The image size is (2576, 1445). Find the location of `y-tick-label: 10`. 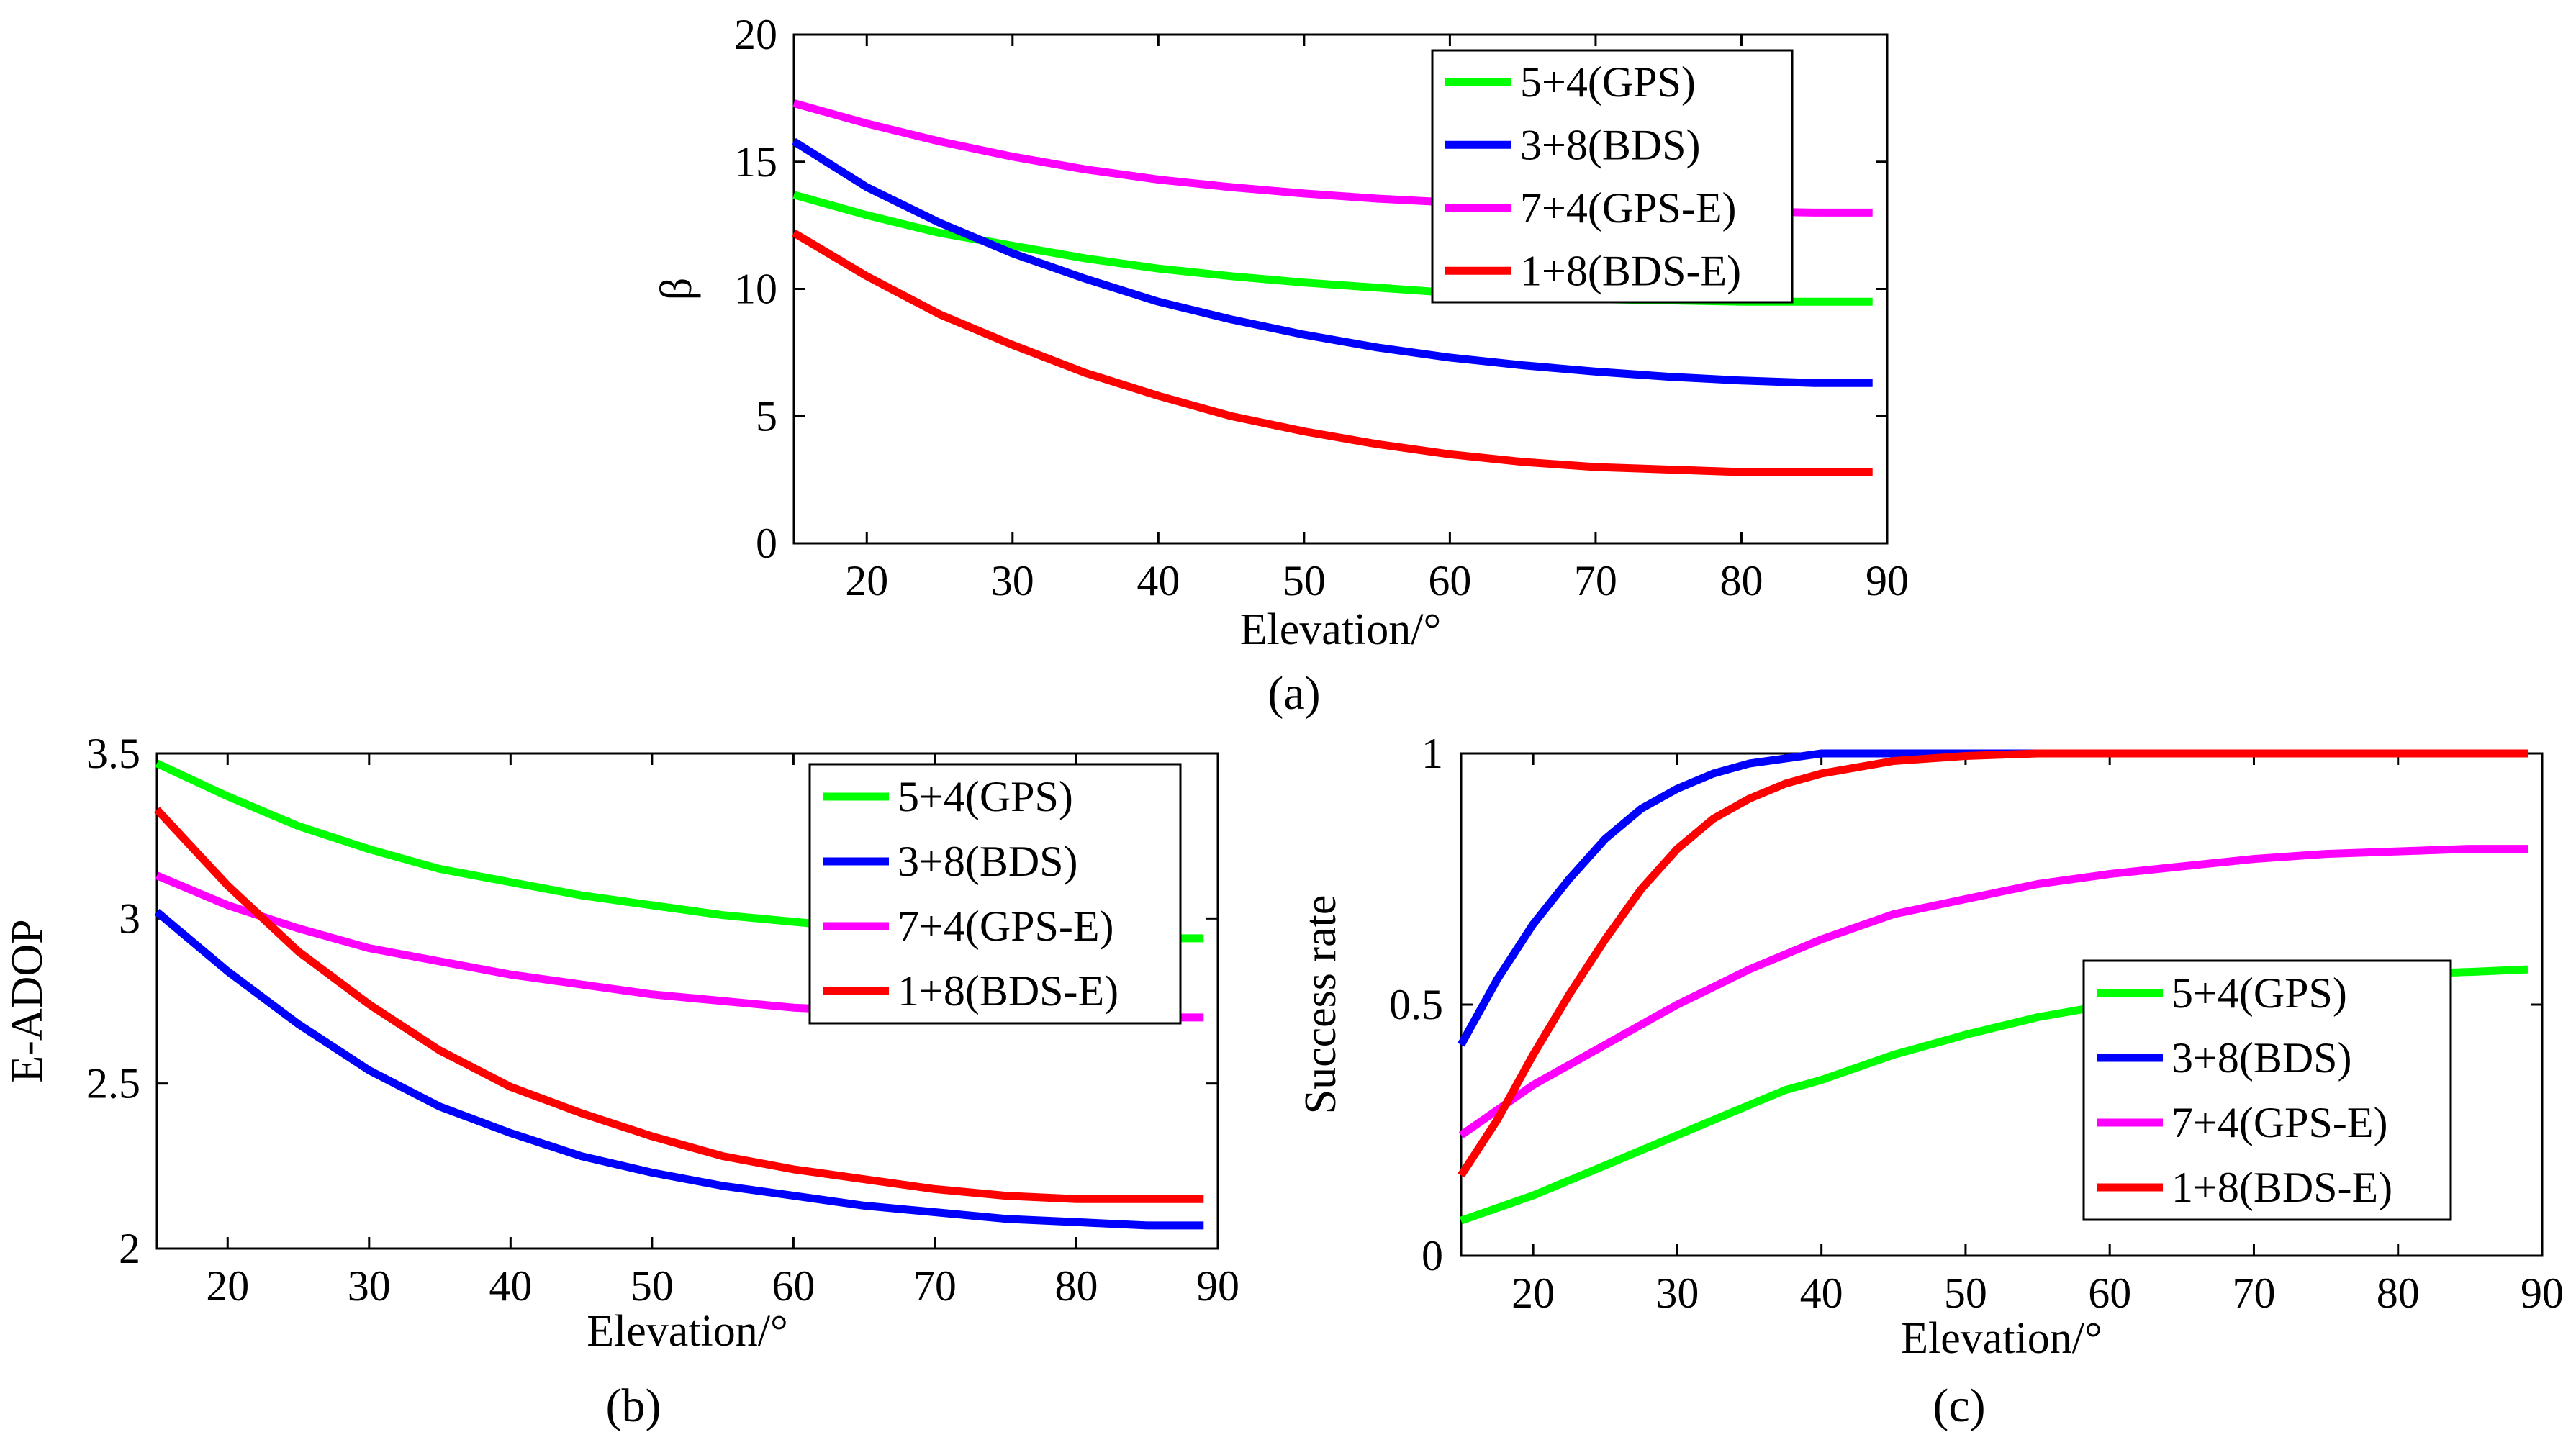

y-tick-label: 10 is located at coordinates (755, 289).